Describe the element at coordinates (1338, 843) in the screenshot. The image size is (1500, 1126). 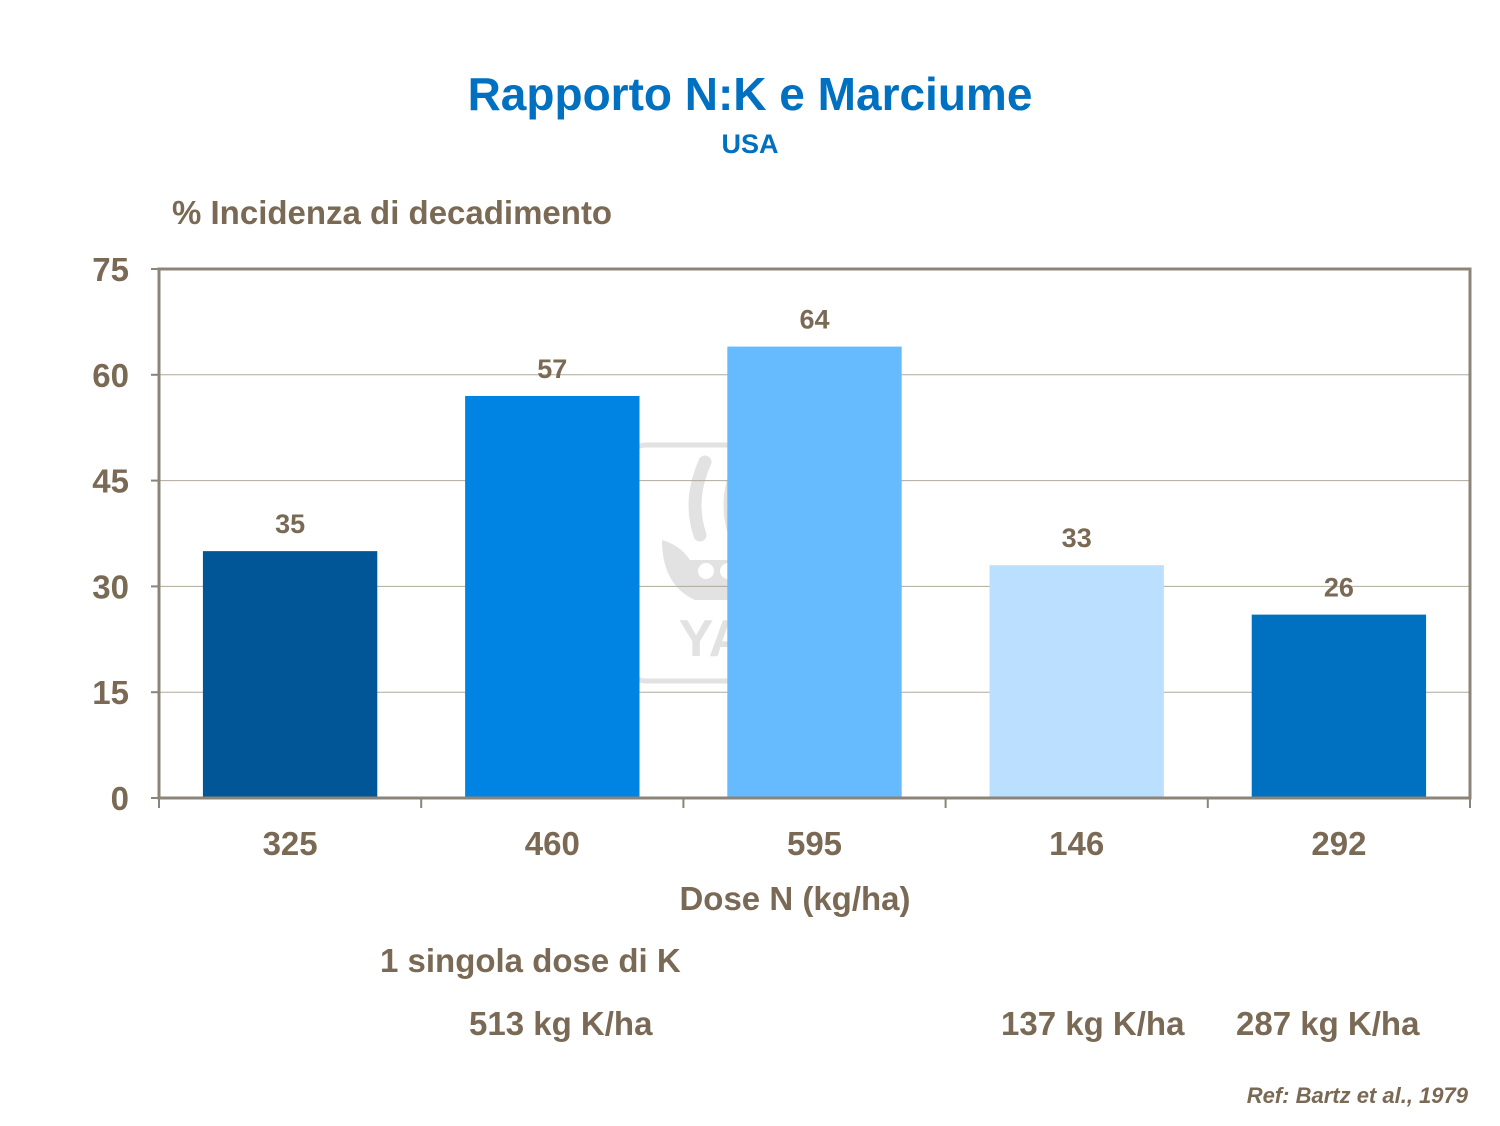
I see `x-tick-label-292: 292` at that location.